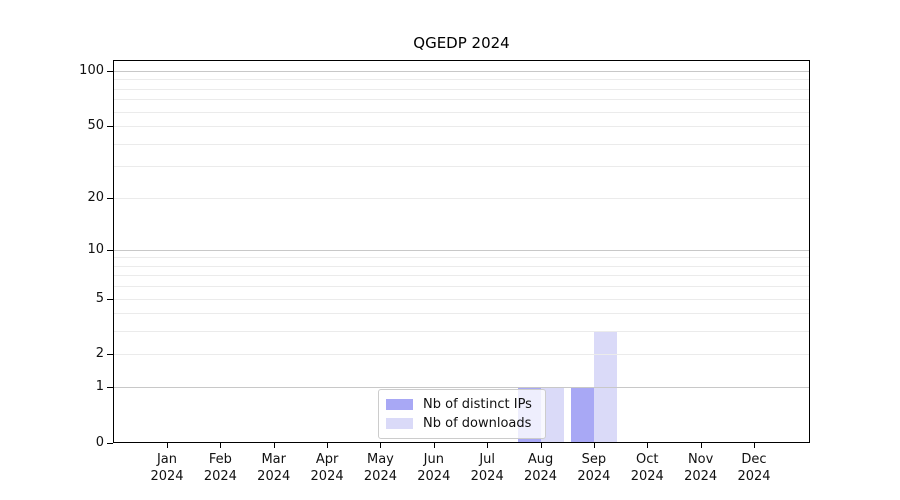 The image size is (900, 500). I want to click on legend-label-downloads: Nb of downloads, so click(477, 423).